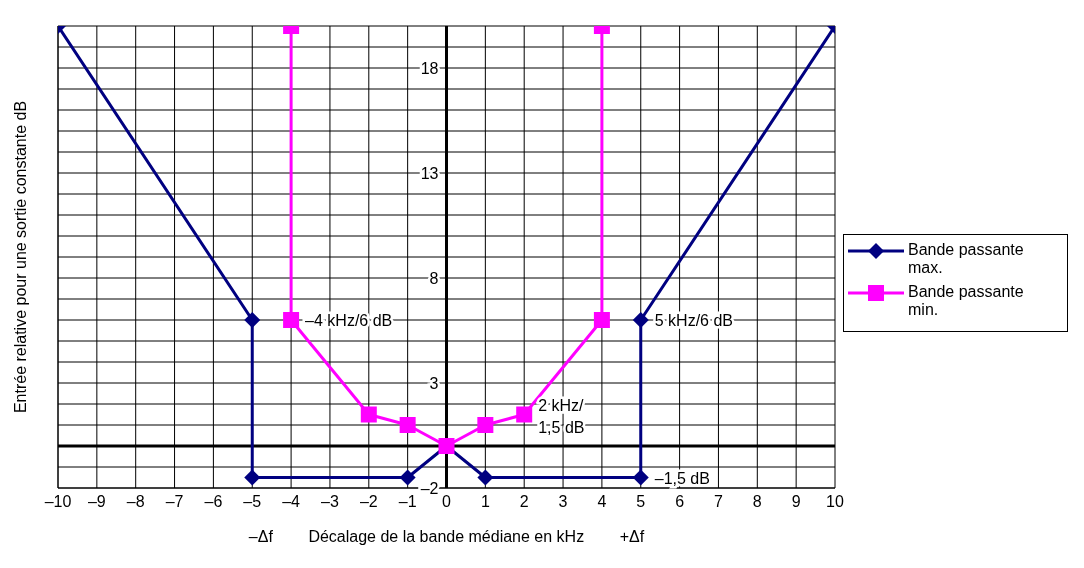  I want to click on legend-label: Bande passante min., so click(966, 301).